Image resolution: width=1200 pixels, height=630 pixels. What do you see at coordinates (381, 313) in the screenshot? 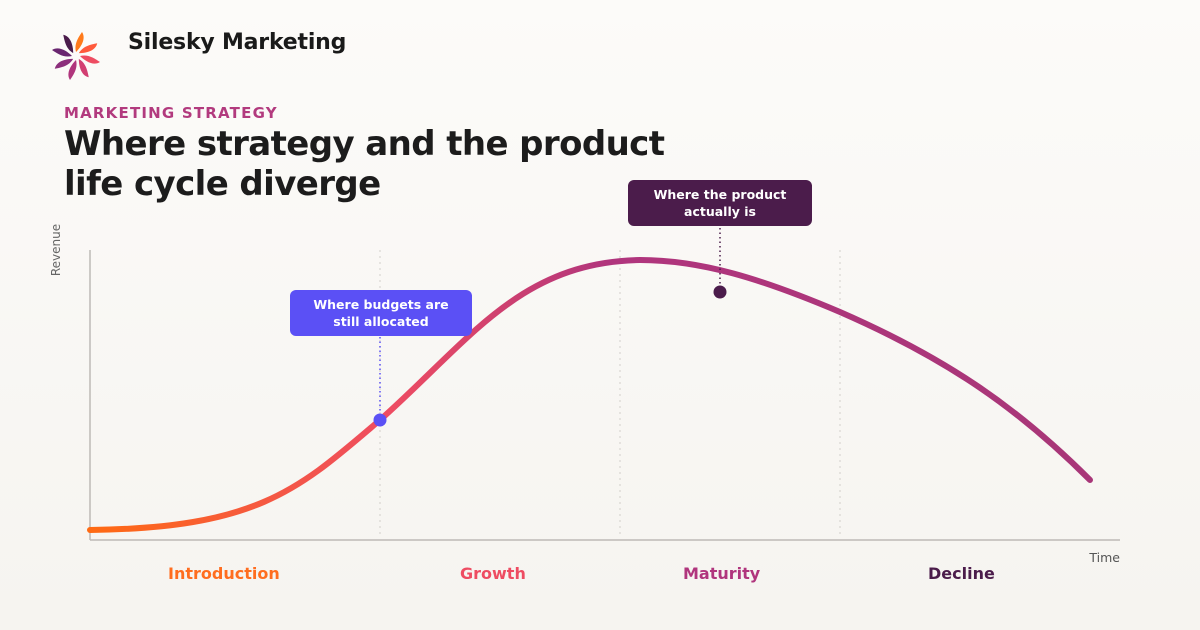
I see `callout-budget: Where budgets are still allocated` at bounding box center [381, 313].